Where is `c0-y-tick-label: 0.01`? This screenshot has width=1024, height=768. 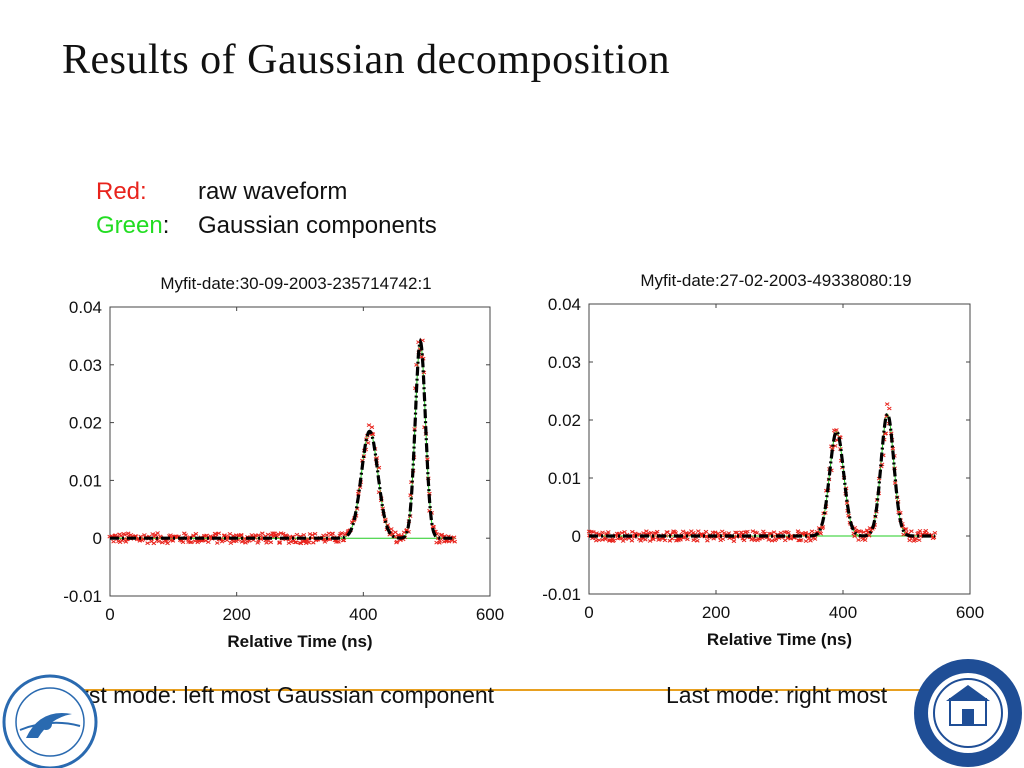 c0-y-tick-label: 0.01 is located at coordinates (85, 480).